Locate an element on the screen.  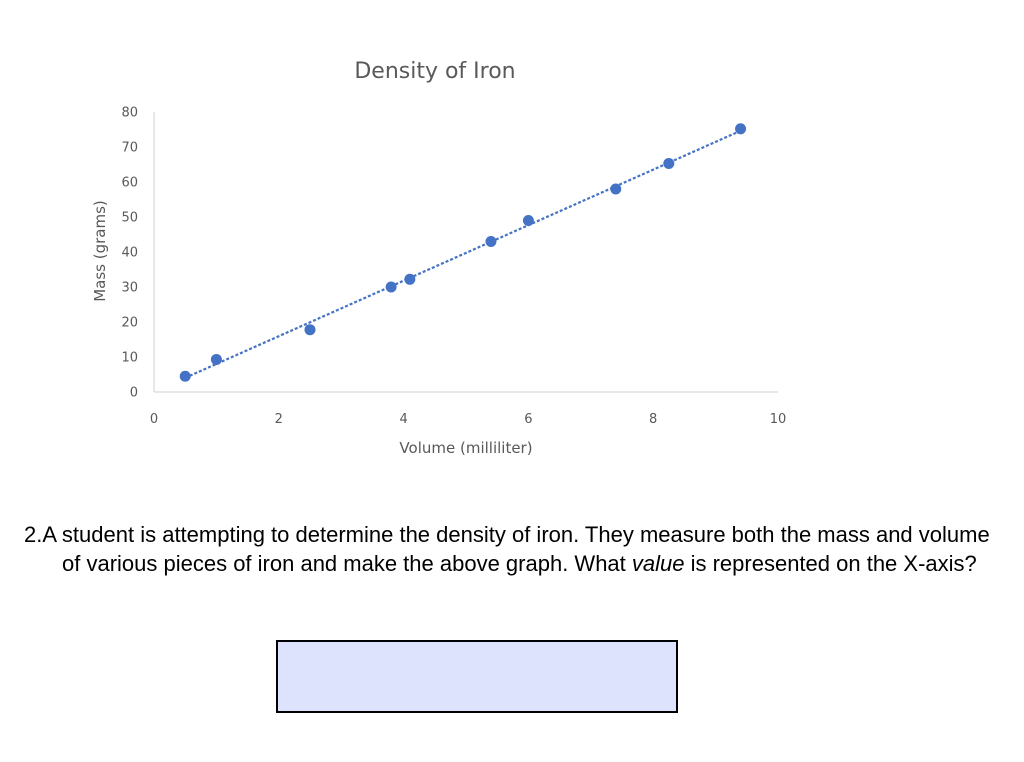
x-tick-label: 8 is located at coordinates (653, 419).